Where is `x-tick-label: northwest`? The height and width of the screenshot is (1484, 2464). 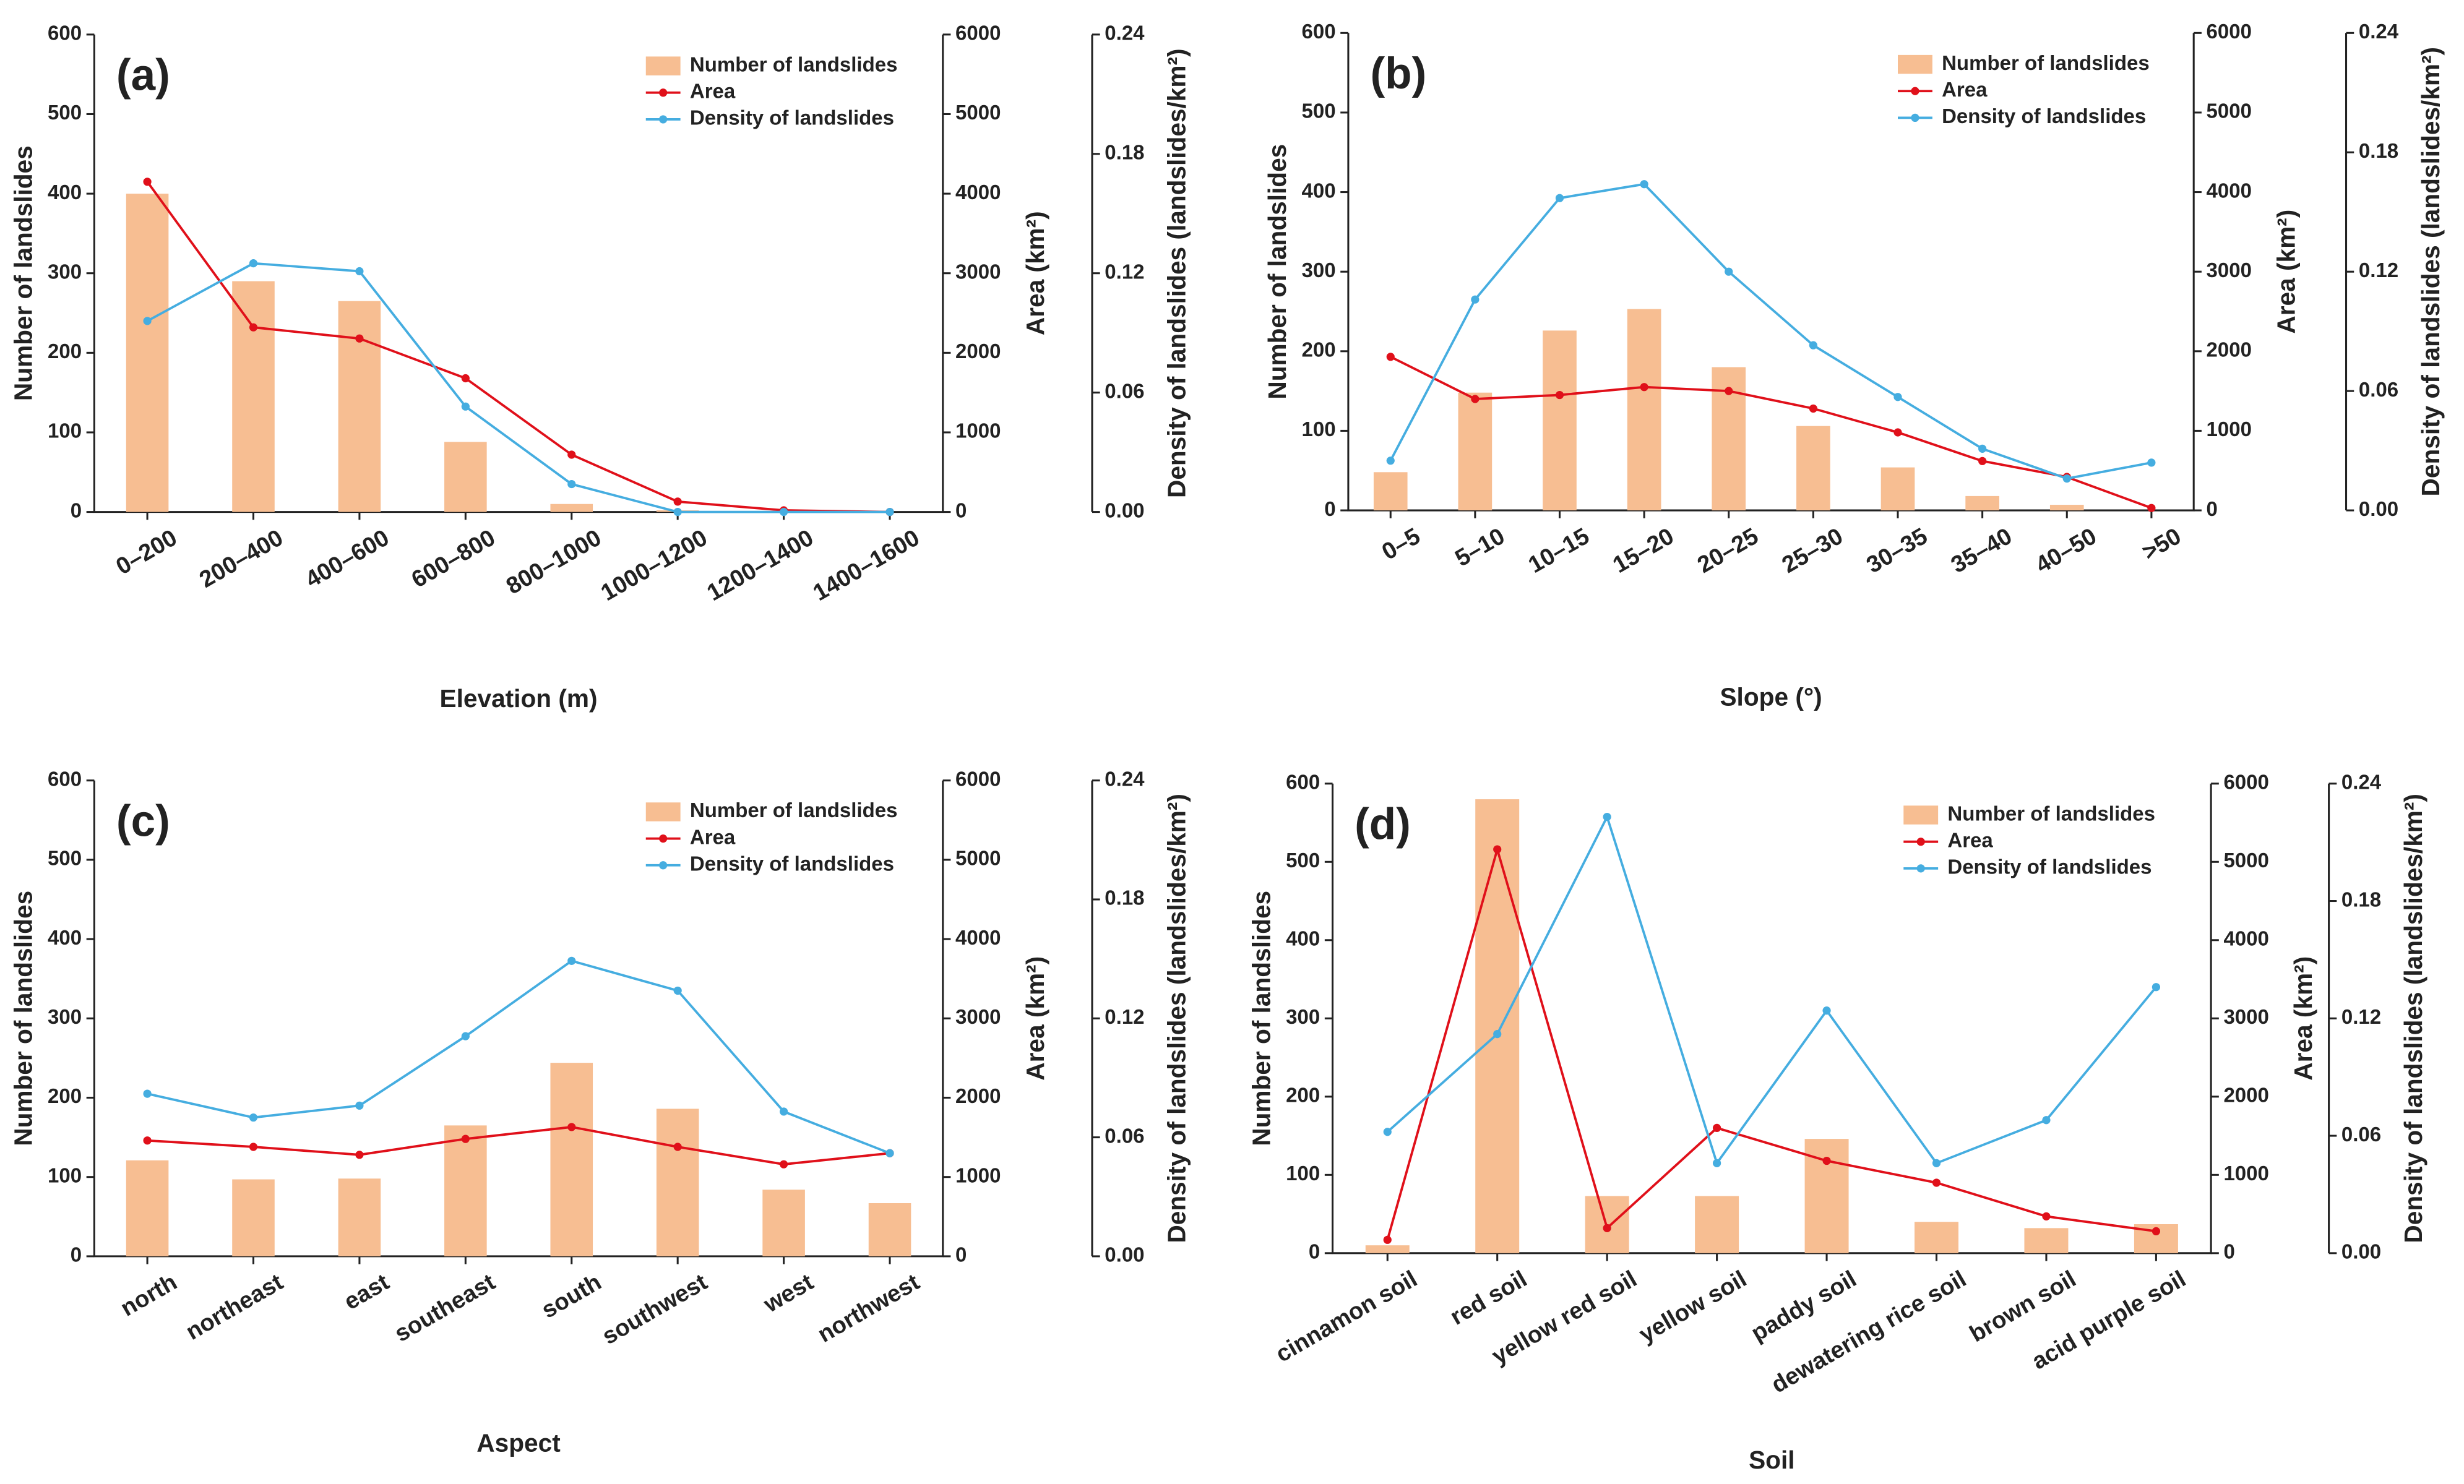
x-tick-label: northwest is located at coordinates (869, 1308).